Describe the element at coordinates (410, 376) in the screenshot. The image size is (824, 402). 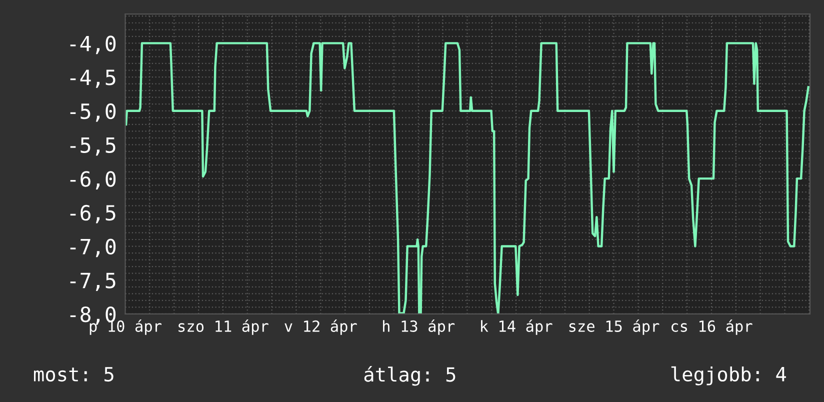
I see `text: átlag: 5` at that location.